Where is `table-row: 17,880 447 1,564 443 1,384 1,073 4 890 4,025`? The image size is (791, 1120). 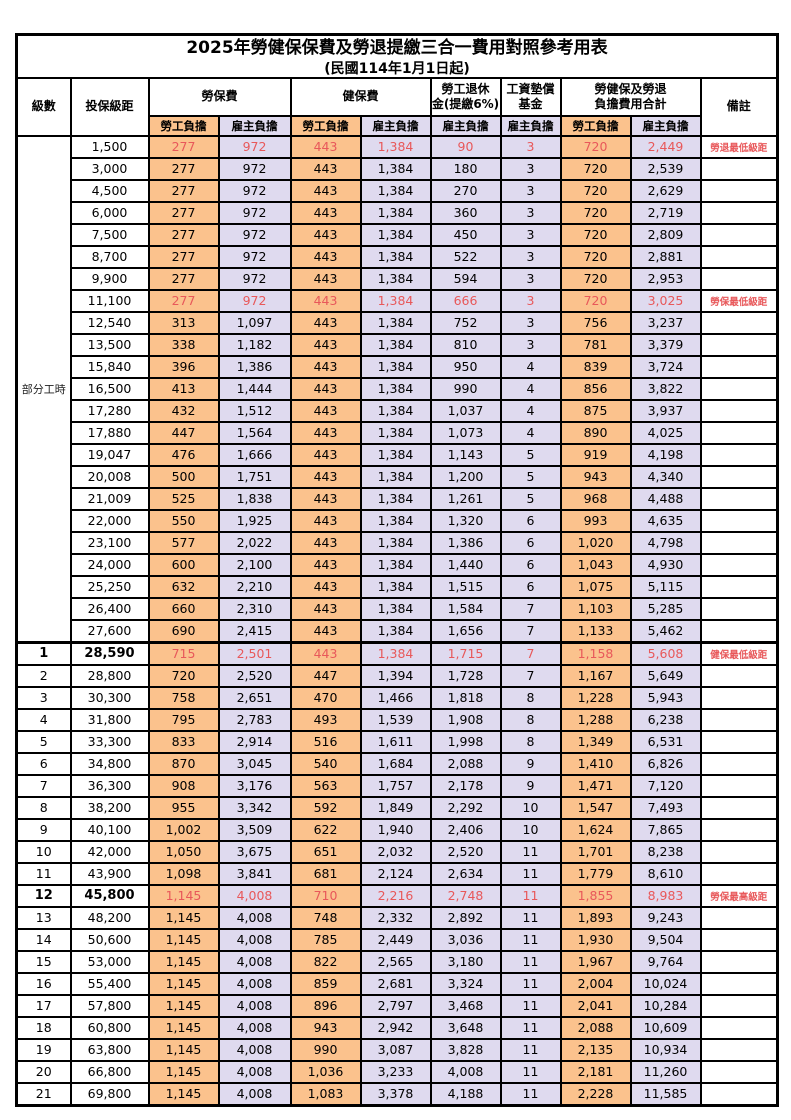 table-row: 17,880 447 1,564 443 1,384 1,073 4 890 4,025 is located at coordinates (398, 432).